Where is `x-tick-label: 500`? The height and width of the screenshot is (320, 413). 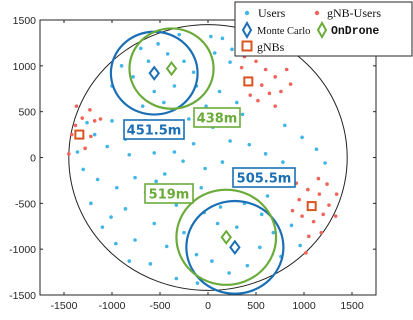
x-tick-label: 500 is located at coordinates (256, 306).